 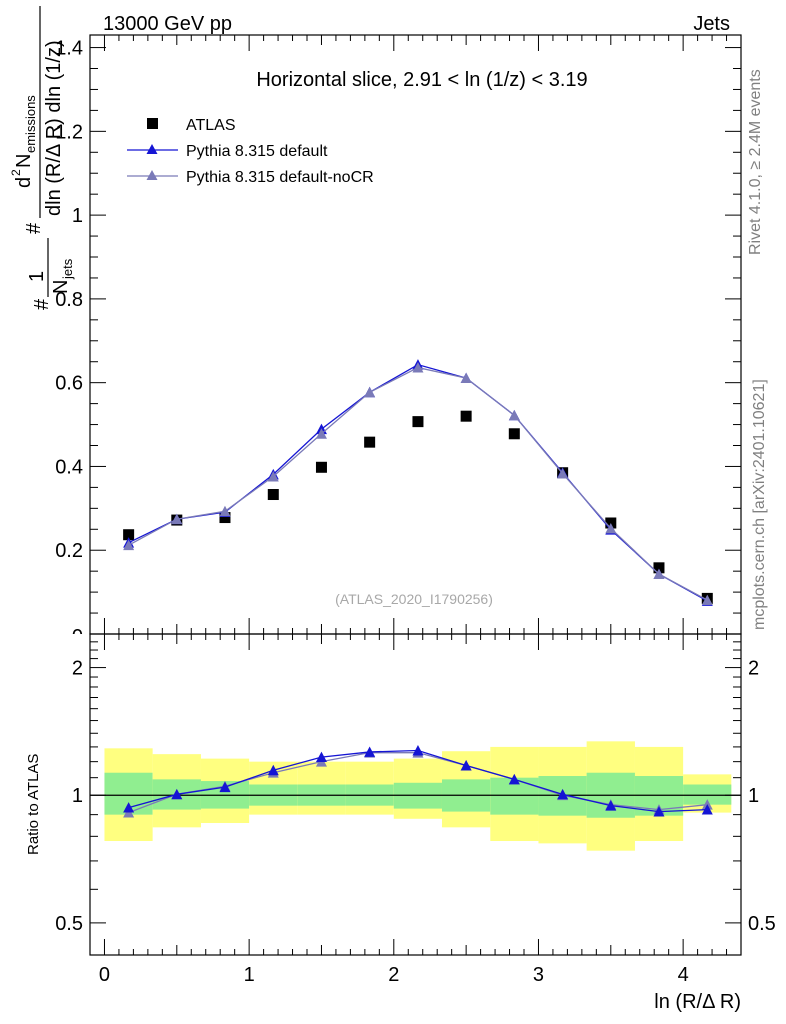 I want to click on ratio-y-tick-label: 1, so click(x=77, y=796).